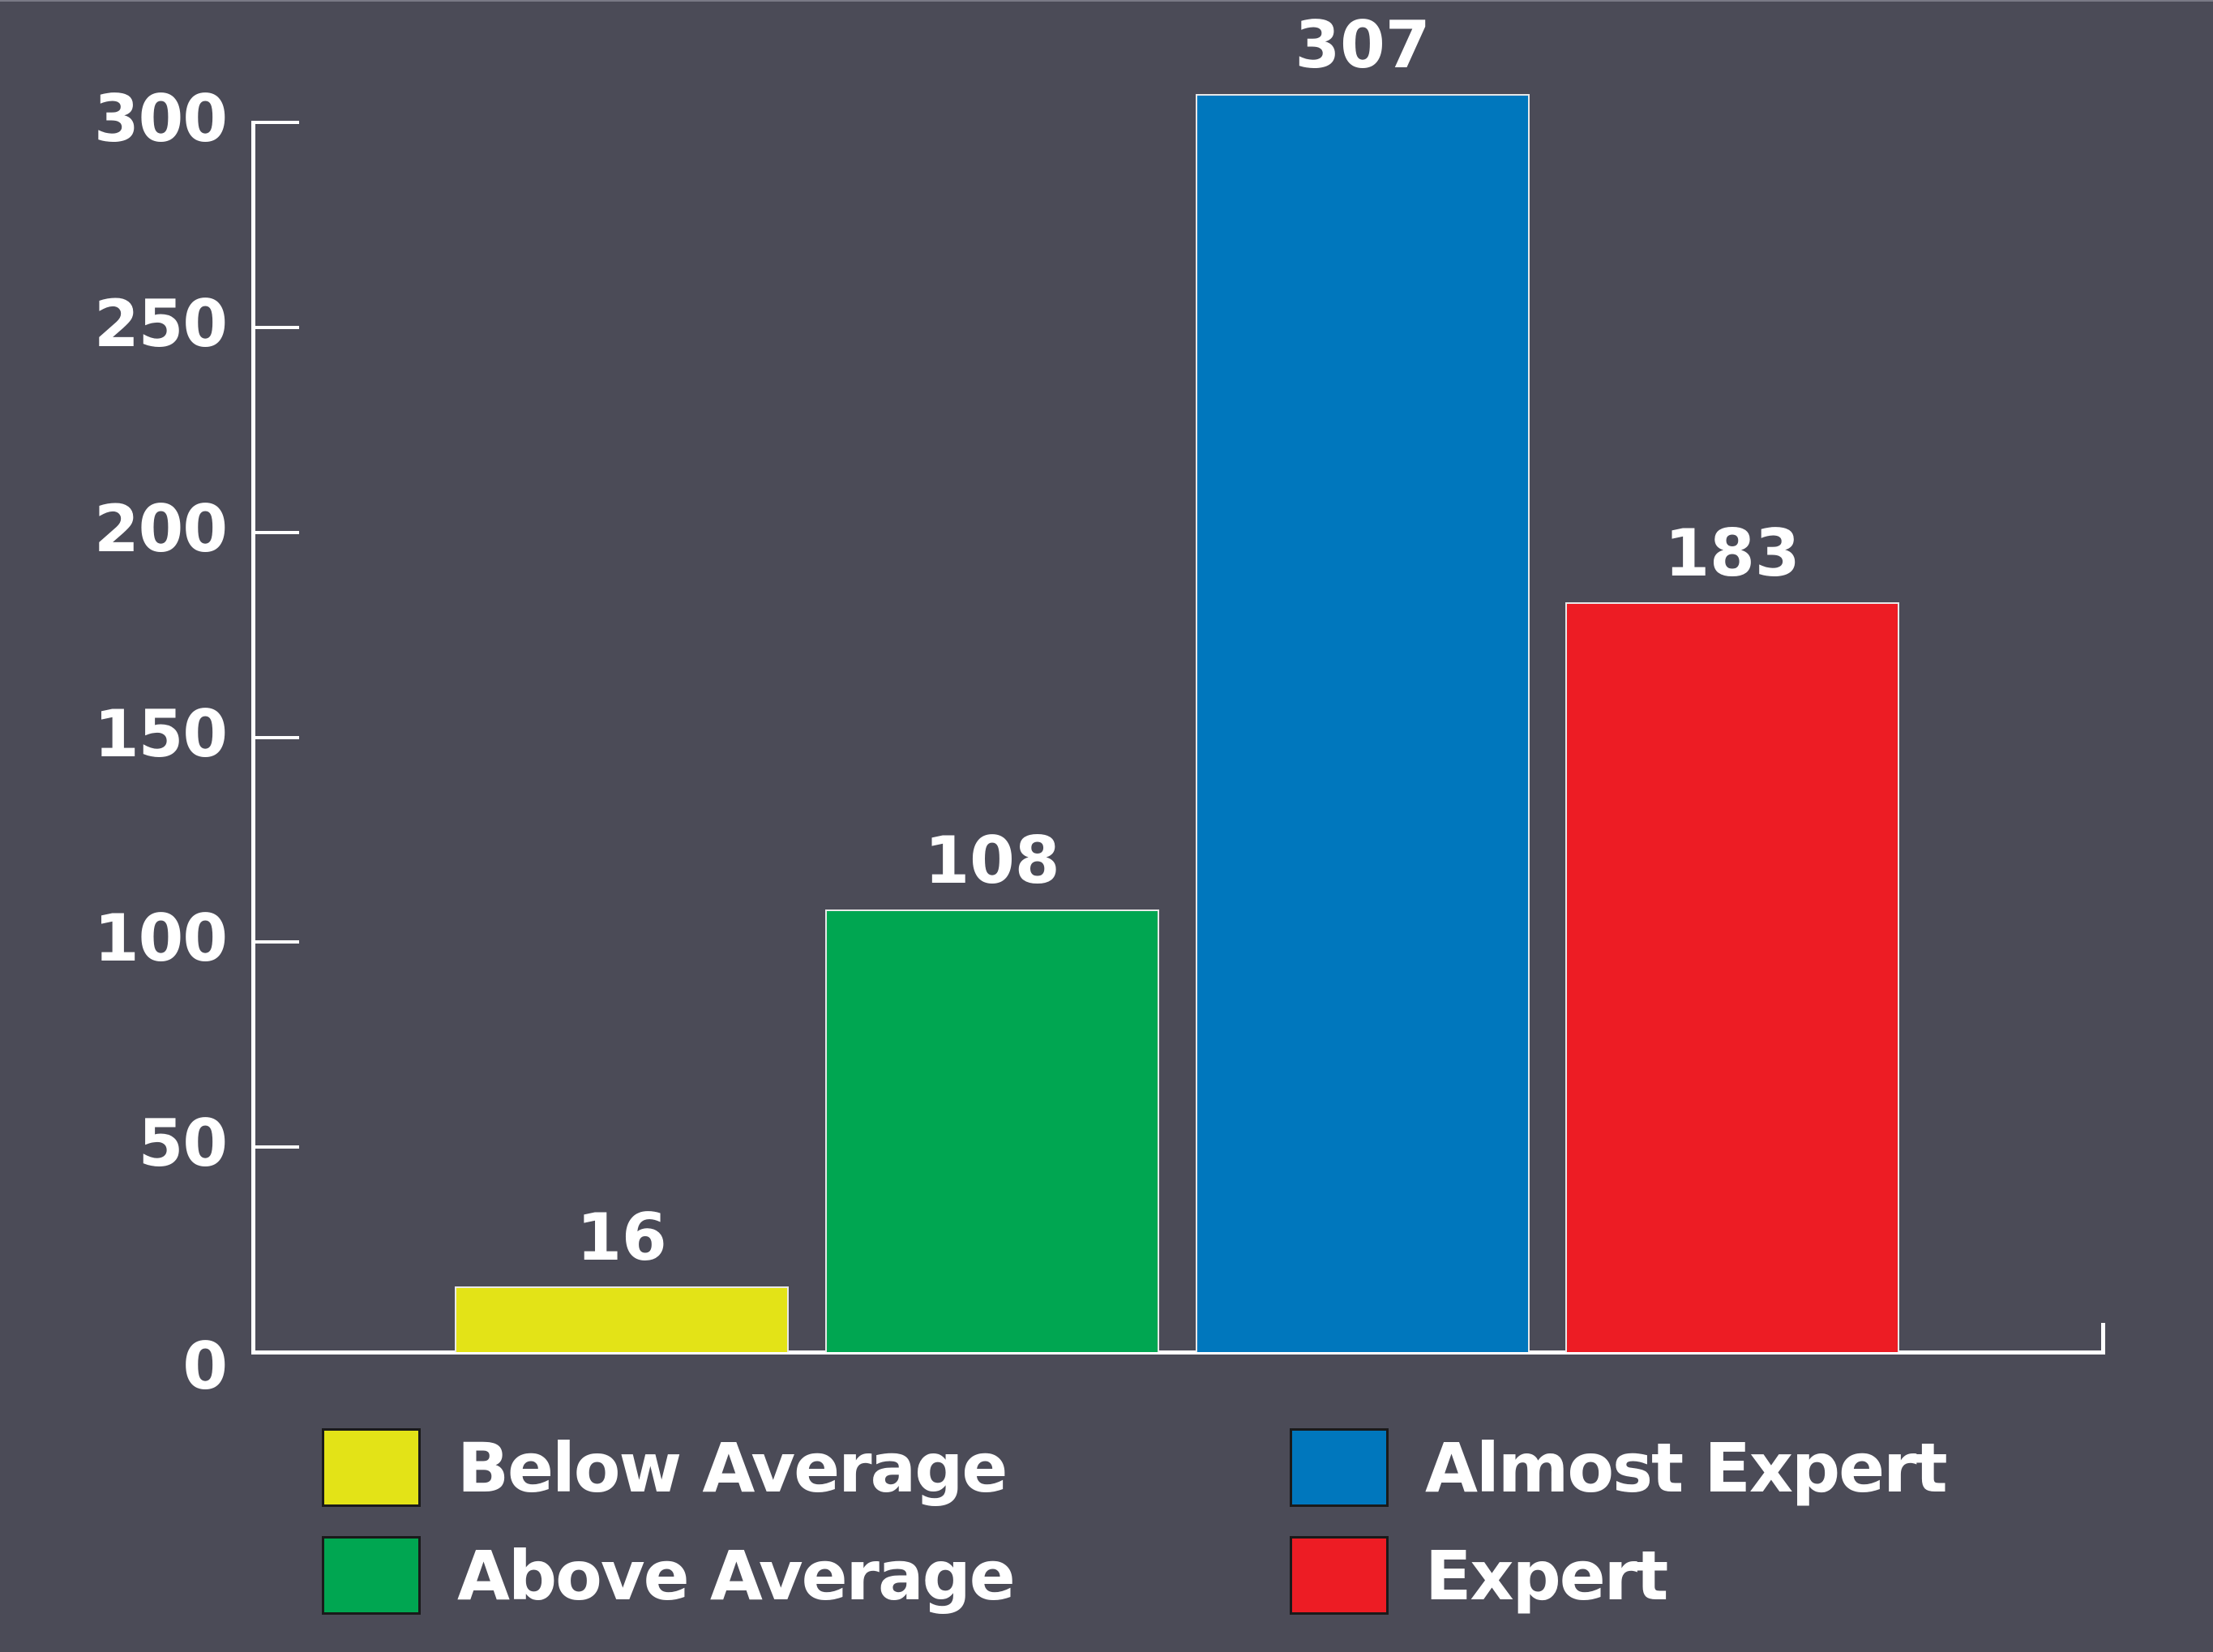 The image size is (2213, 1652). I want to click on legend-label: Above Average, so click(736, 1575).